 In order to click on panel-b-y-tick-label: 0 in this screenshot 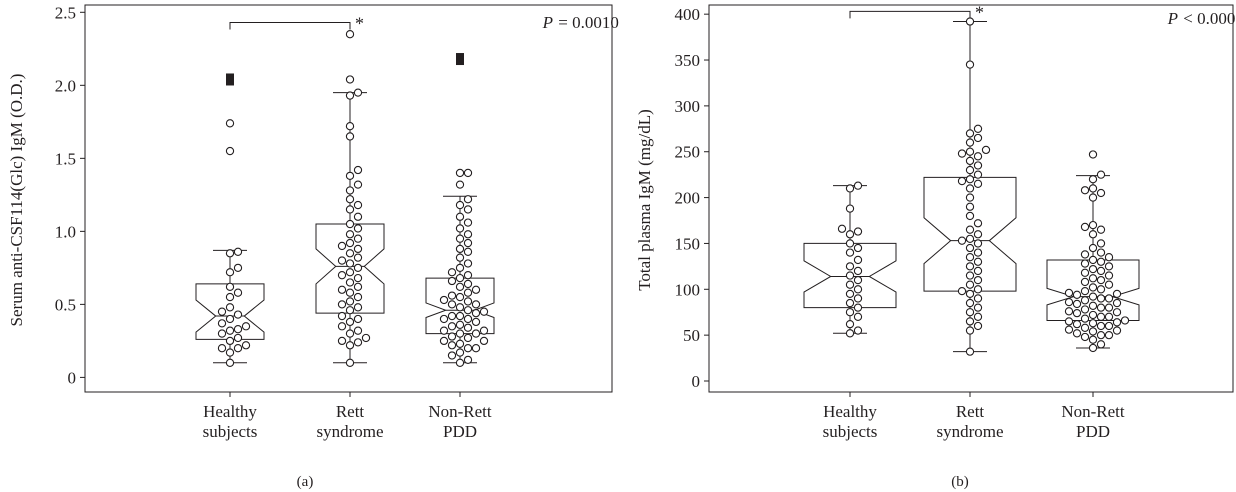, I will do `click(696, 381)`.